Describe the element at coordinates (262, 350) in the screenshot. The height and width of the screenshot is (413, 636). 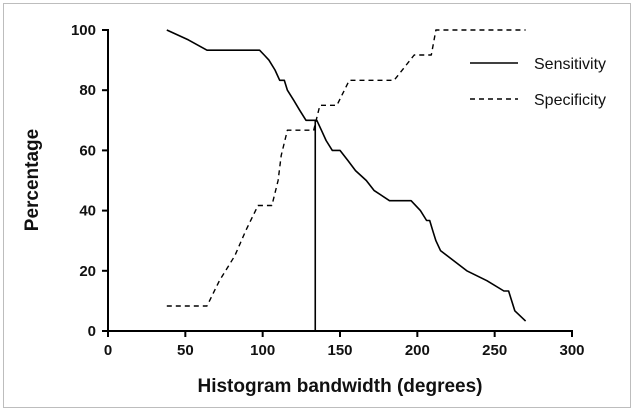
I see `x-tick-label: 100` at that location.